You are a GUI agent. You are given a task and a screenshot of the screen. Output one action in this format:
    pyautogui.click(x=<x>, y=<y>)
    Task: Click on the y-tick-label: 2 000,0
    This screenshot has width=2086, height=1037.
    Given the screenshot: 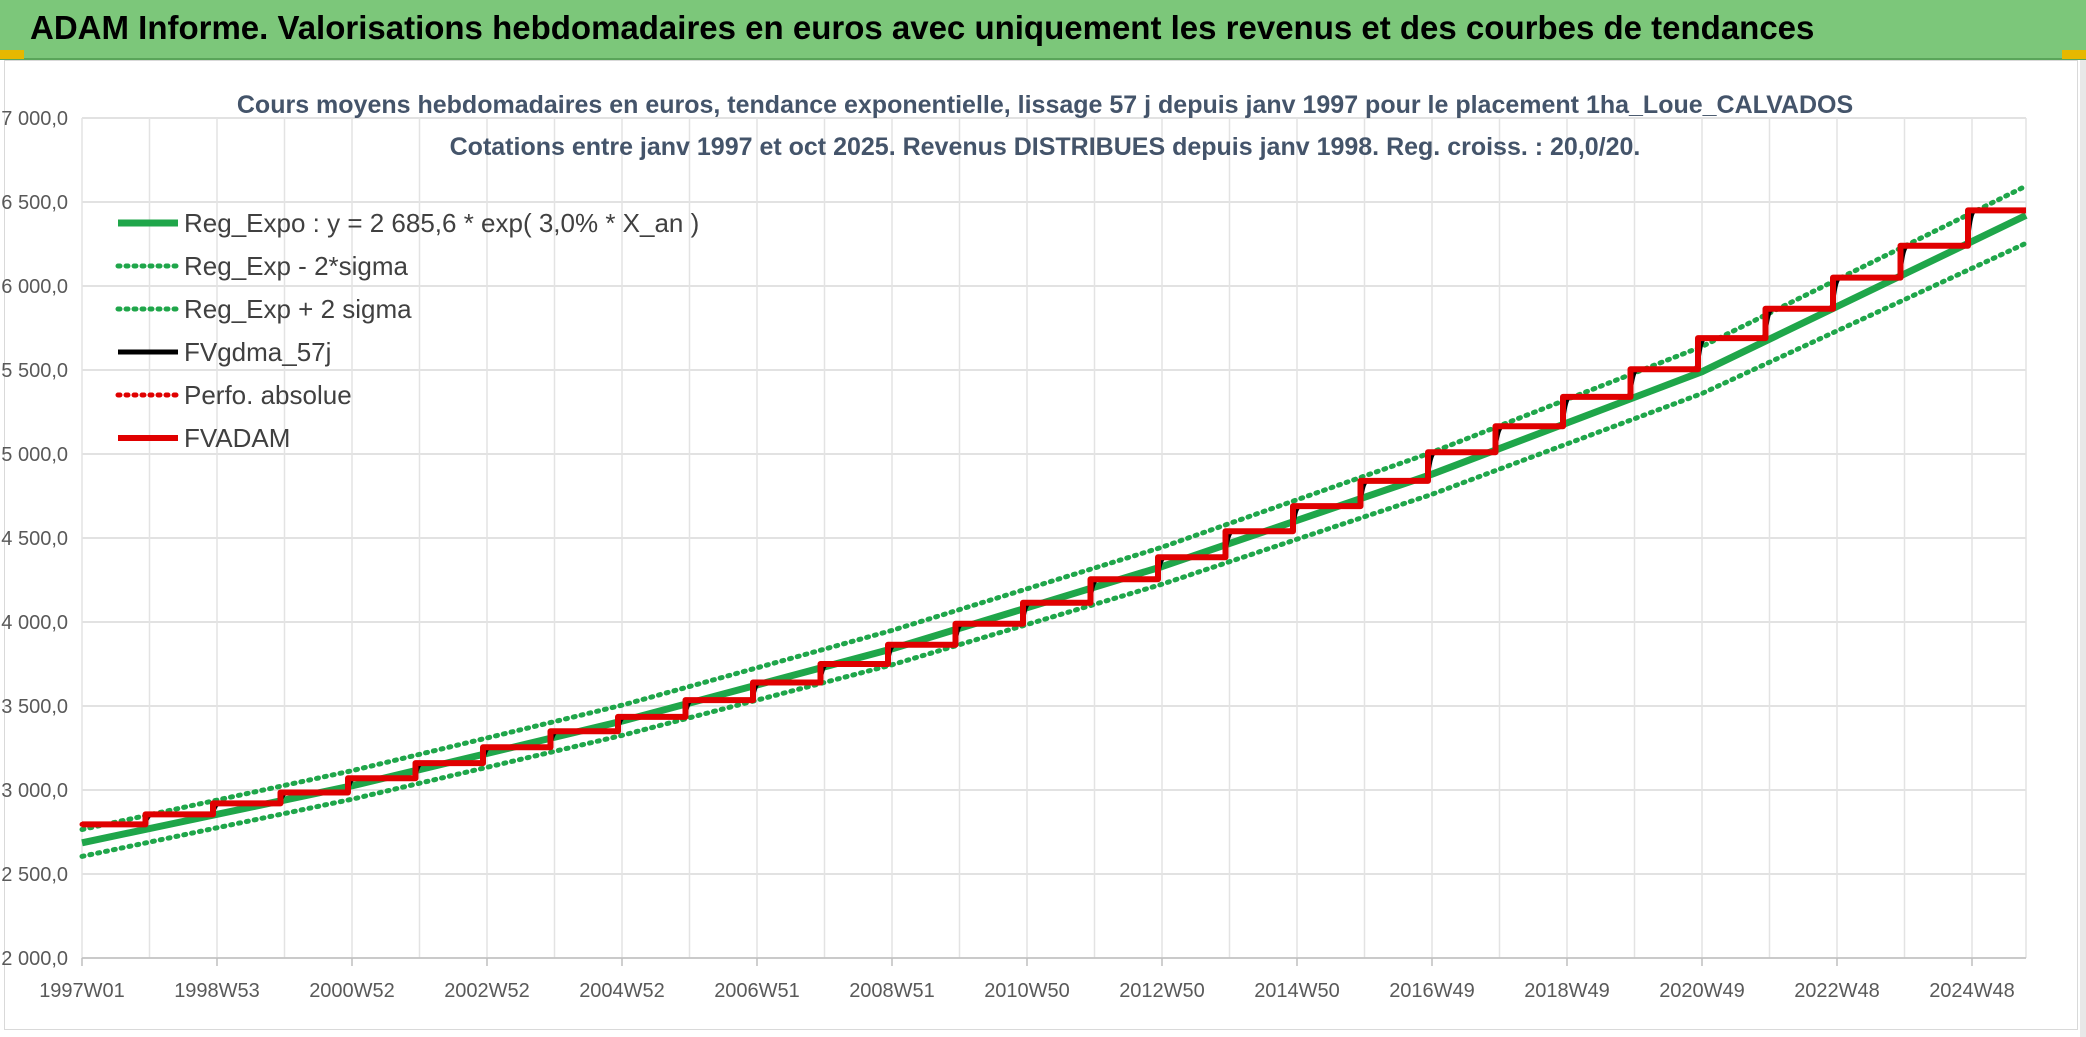 What is the action you would take?
    pyautogui.click(x=34, y=959)
    